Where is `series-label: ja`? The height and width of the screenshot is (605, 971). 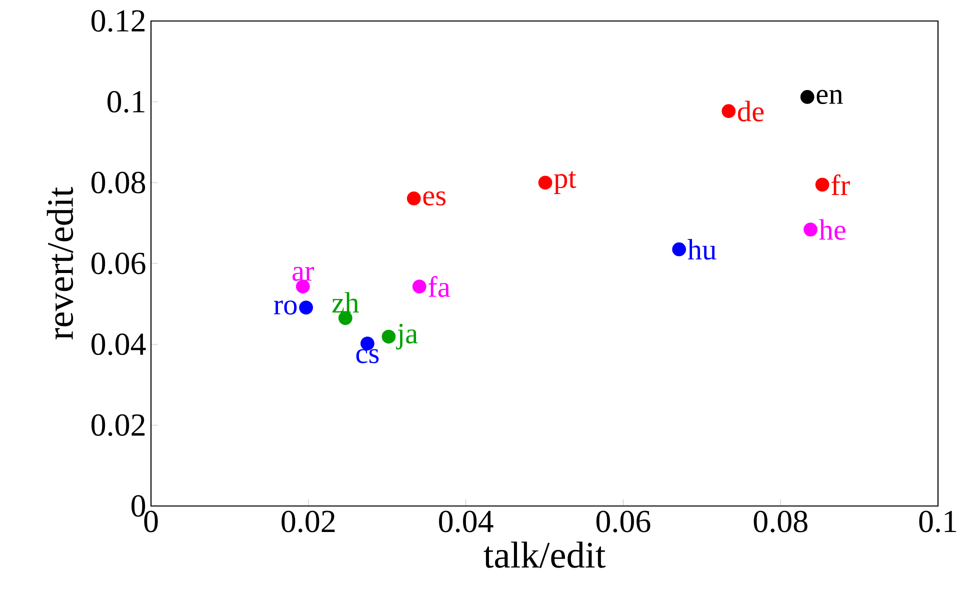 series-label: ja is located at coordinates (407, 337).